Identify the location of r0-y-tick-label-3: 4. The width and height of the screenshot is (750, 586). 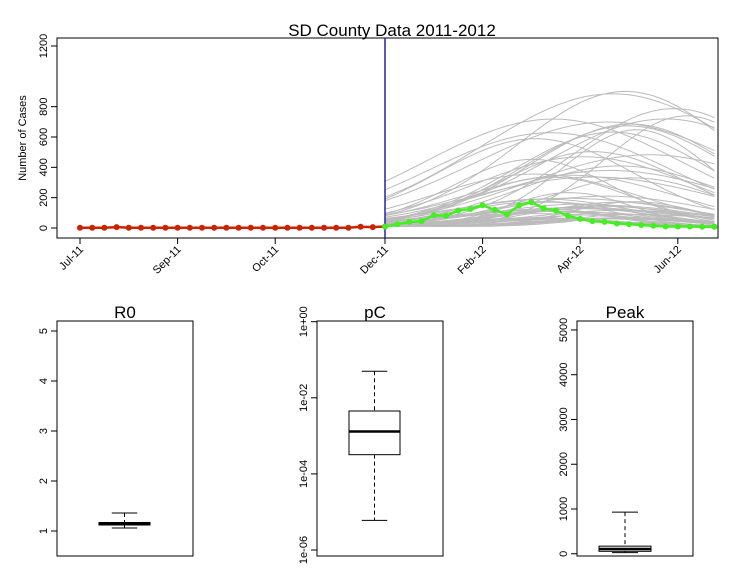
(44, 381).